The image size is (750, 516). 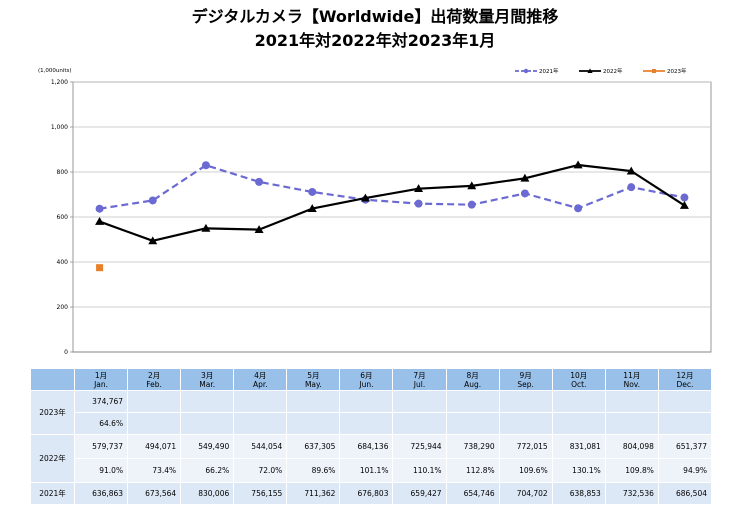 I want to click on cell-2021-value: 732,536, so click(x=631, y=493).